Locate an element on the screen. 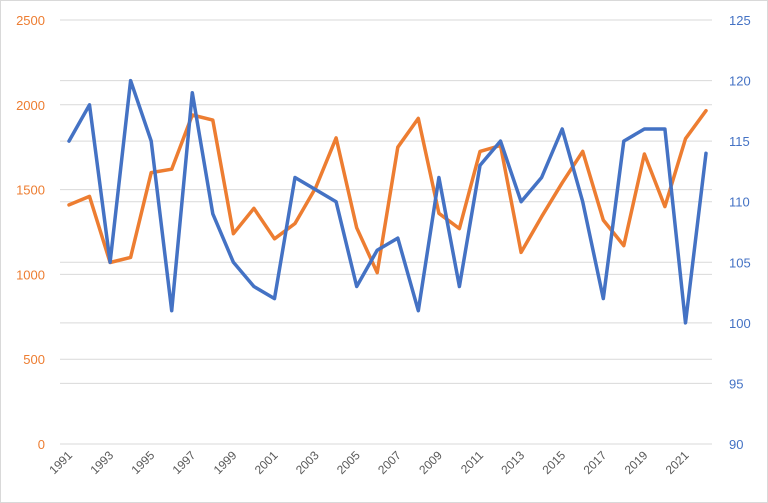 The height and width of the screenshot is (503, 768). right-y-tick-label: 120 is located at coordinates (740, 81).